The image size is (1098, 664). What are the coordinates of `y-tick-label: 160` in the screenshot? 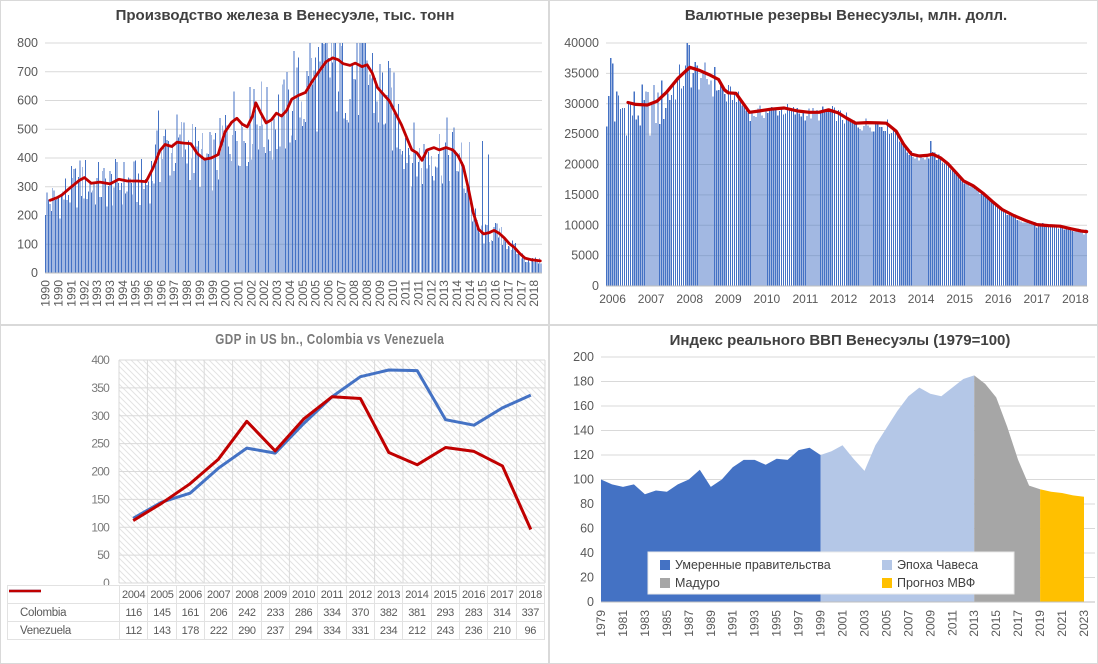 It's located at (583, 406).